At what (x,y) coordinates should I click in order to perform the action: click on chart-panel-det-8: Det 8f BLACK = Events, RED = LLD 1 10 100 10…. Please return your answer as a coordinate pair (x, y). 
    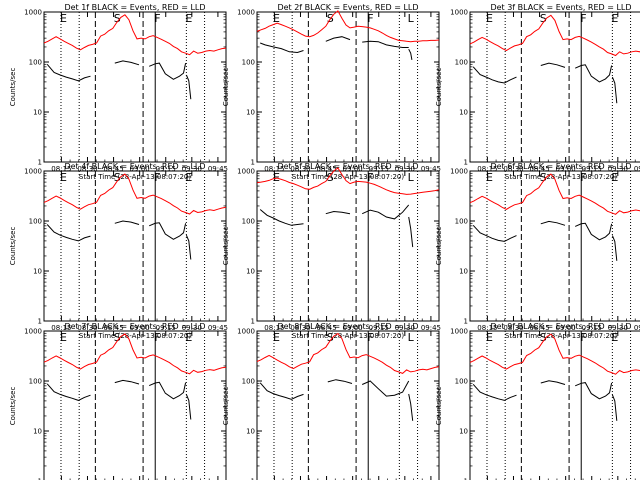
    Looking at the image, I should click on (331, 401).